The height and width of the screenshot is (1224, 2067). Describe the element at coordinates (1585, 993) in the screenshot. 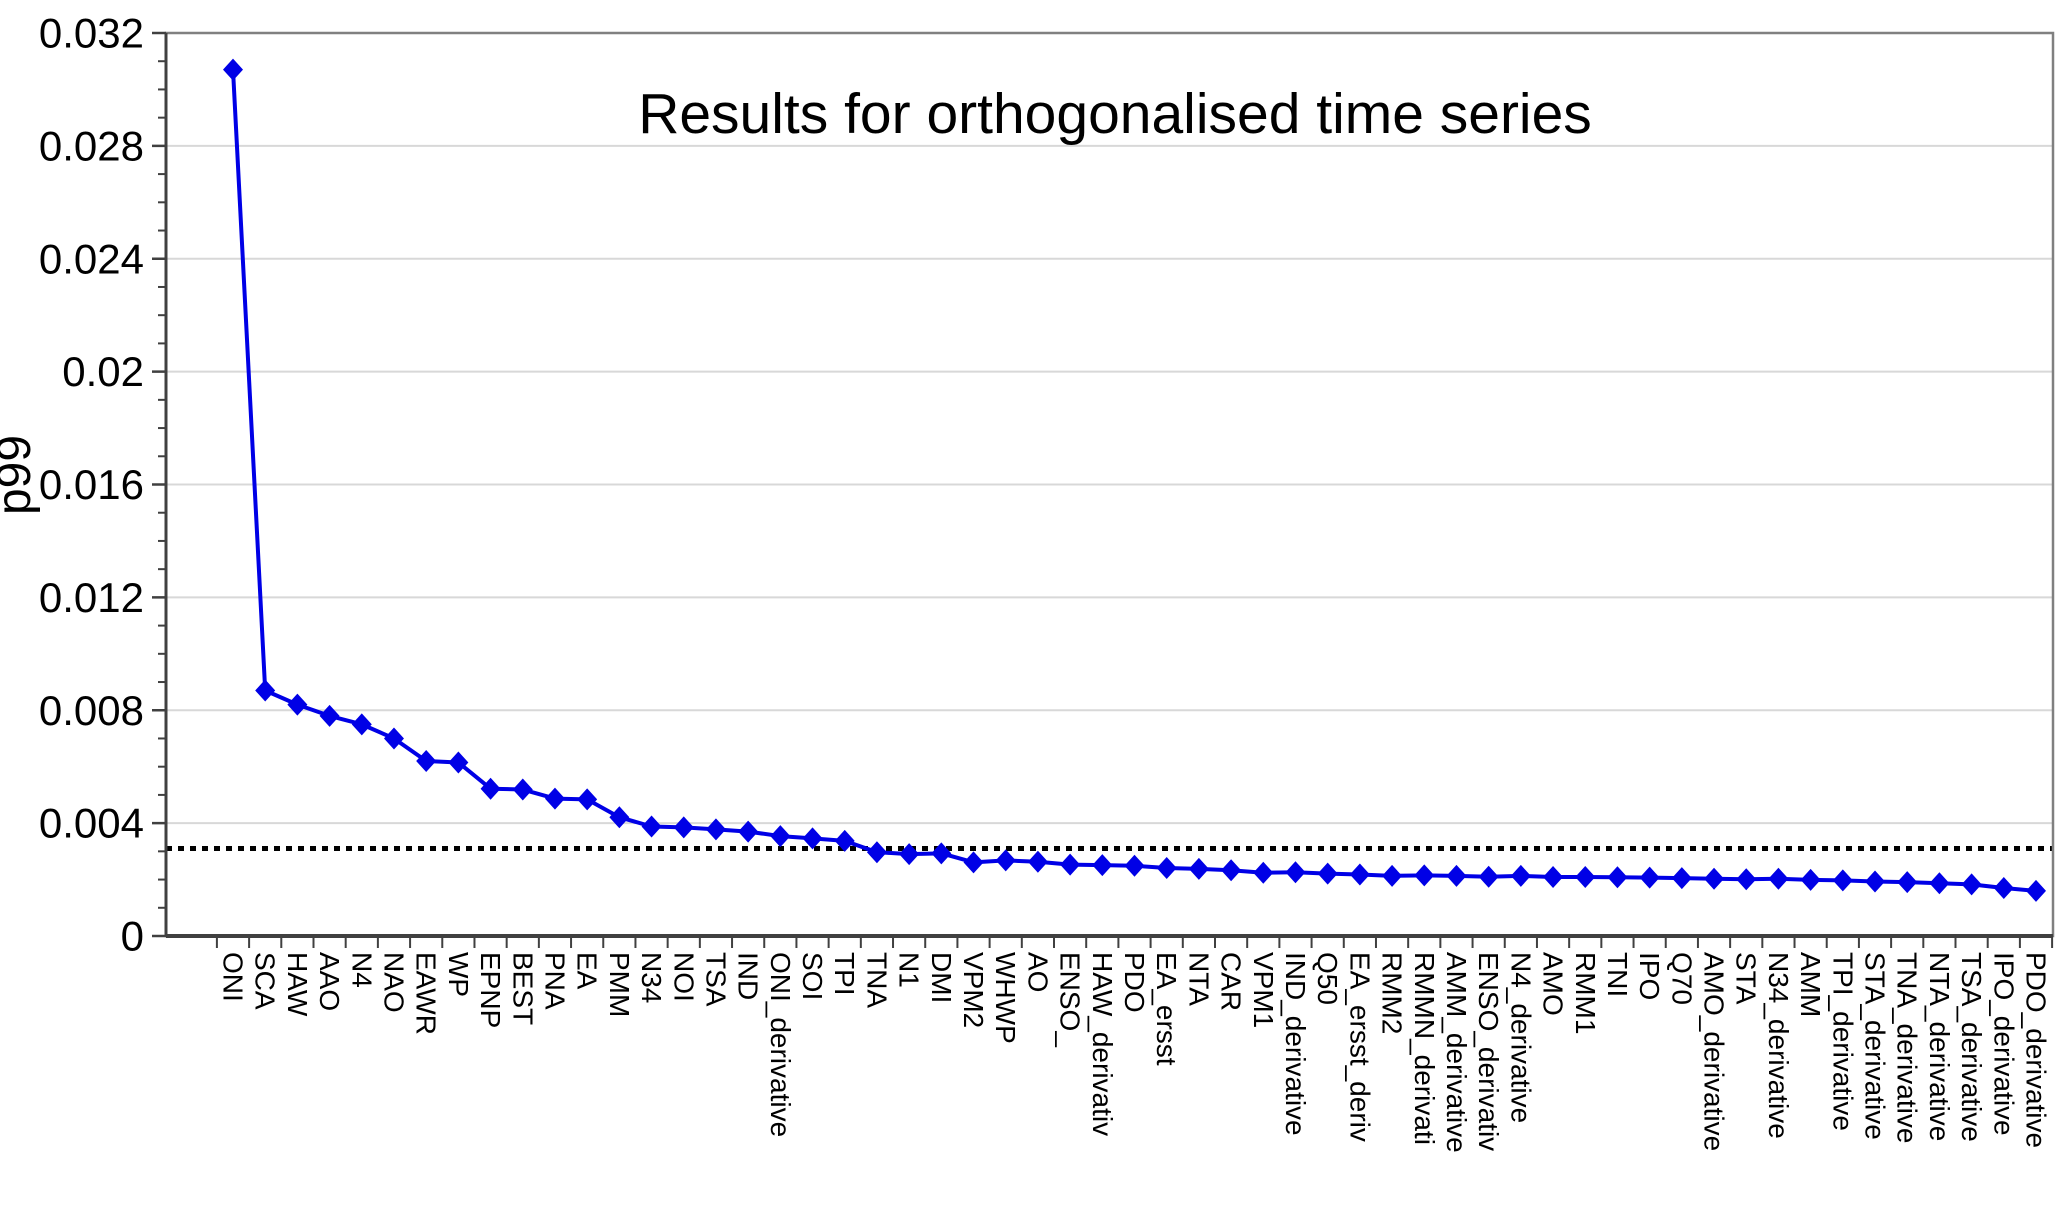

I see `x-tick-label: RMM1` at that location.